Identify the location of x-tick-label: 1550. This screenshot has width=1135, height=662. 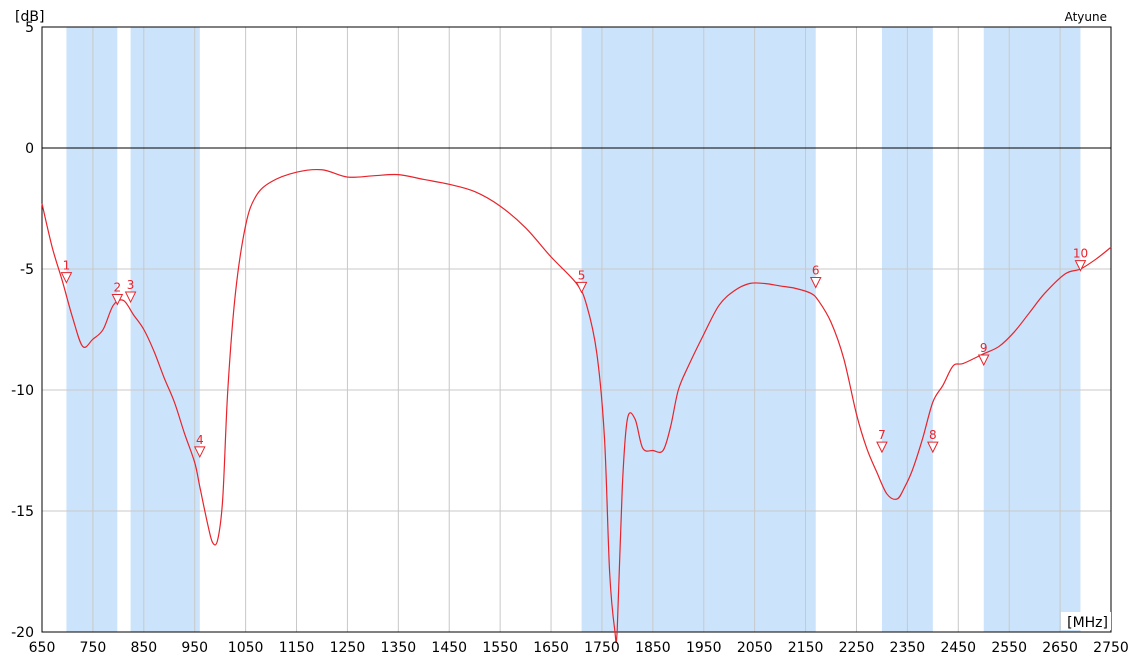
(500, 648).